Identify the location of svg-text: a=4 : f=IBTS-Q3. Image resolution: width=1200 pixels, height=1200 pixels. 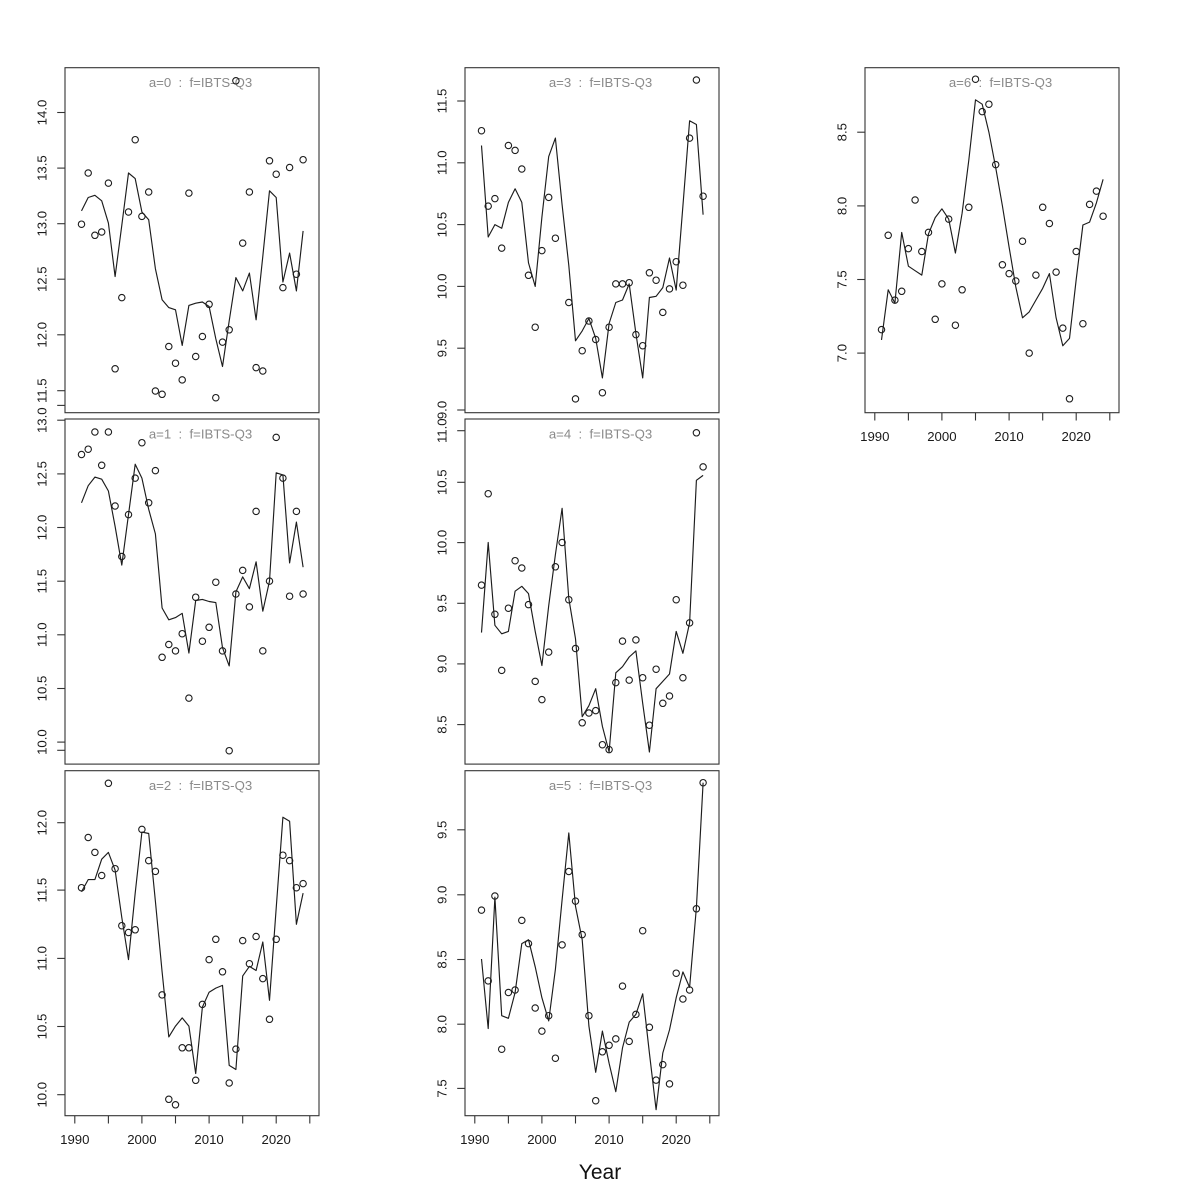
(600, 433).